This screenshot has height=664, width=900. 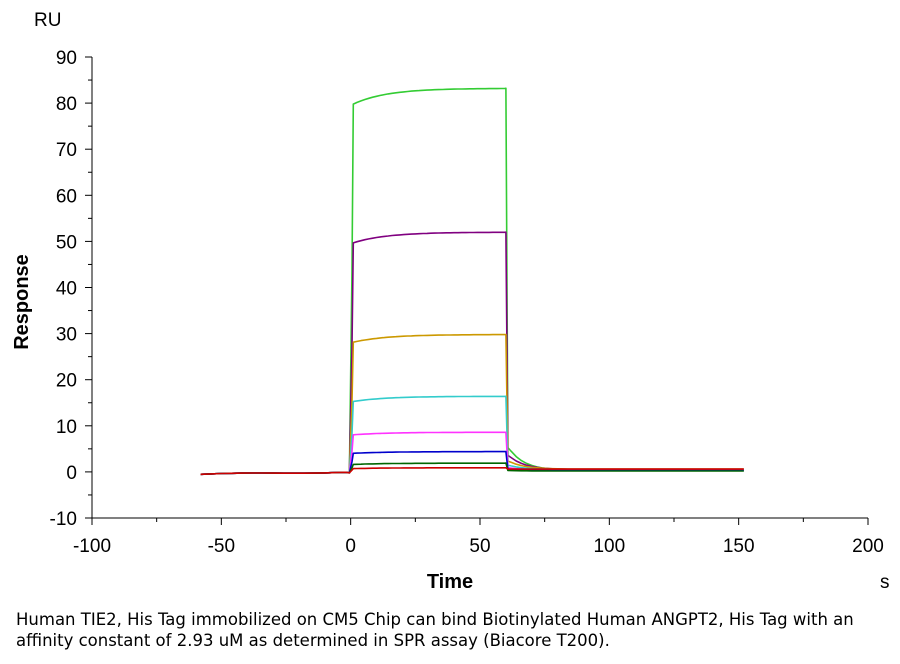 I want to click on y-tick-label: 20, so click(x=66, y=381).